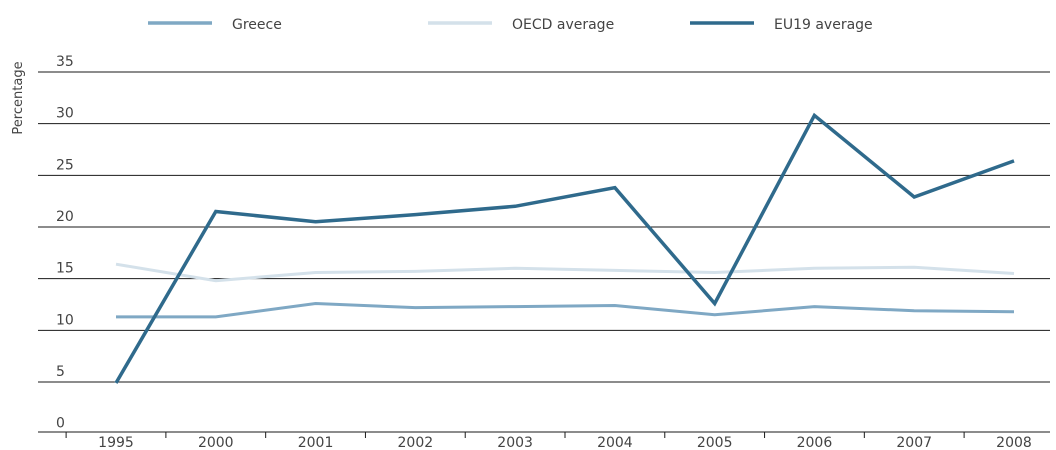  I want to click on legend-label: Greece, so click(257, 25).